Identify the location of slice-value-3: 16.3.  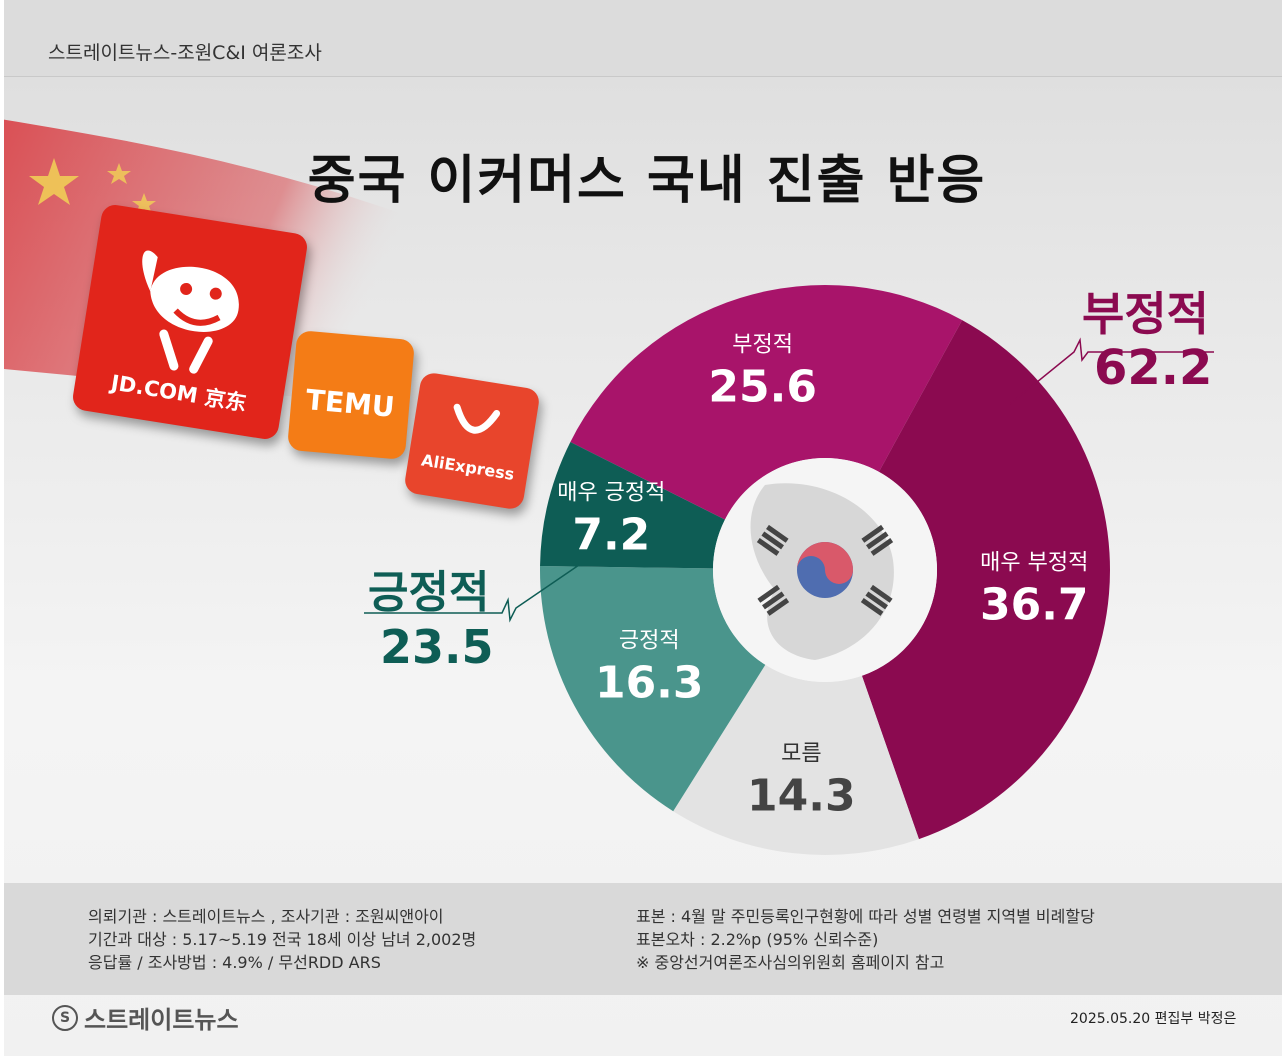
(649, 682).